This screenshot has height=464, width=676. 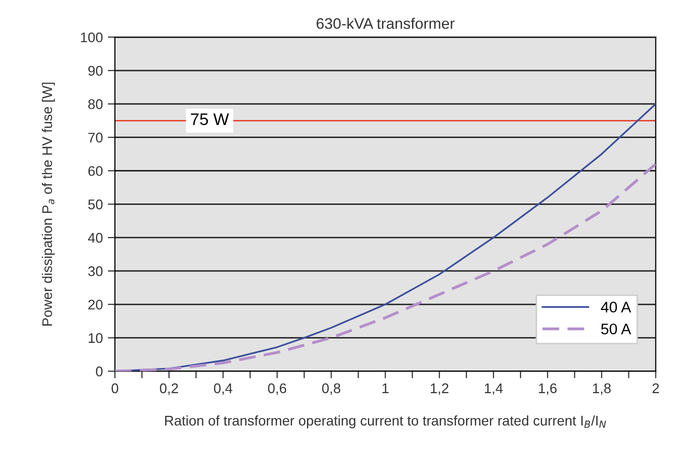 What do you see at coordinates (95, 338) in the screenshot?
I see `y-tick-label: 10` at bounding box center [95, 338].